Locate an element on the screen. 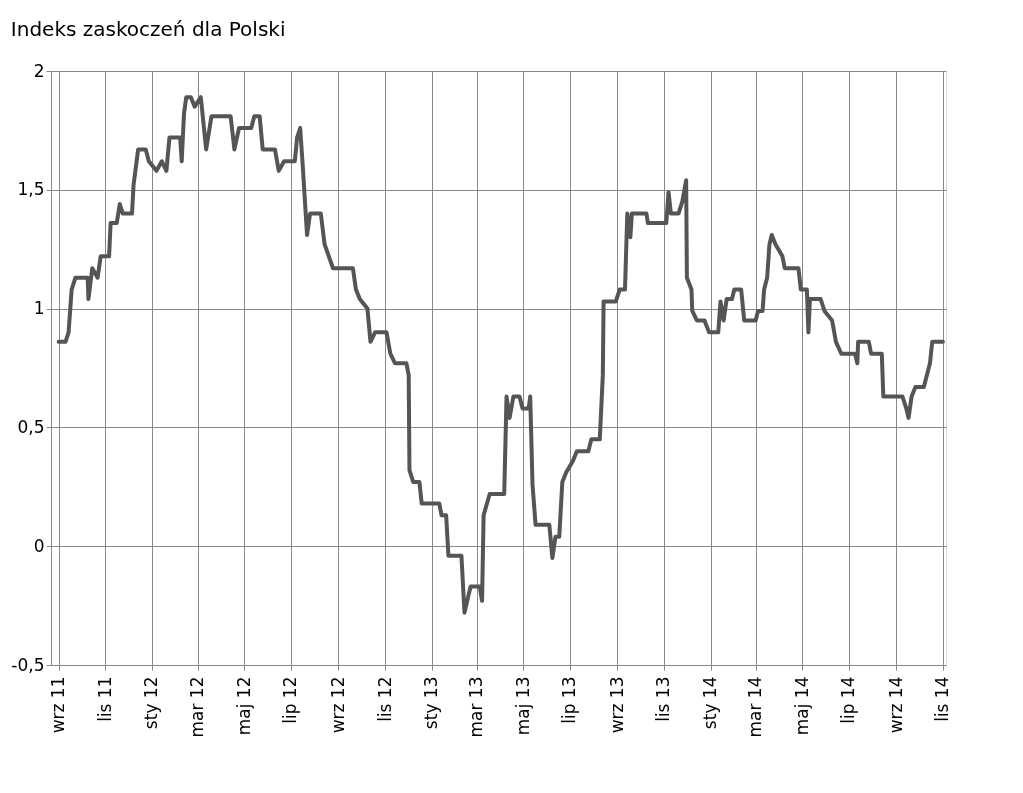 Image resolution: width=1023 pixels, height=793 pixels. y-tick-label: 1 is located at coordinates (39, 308).